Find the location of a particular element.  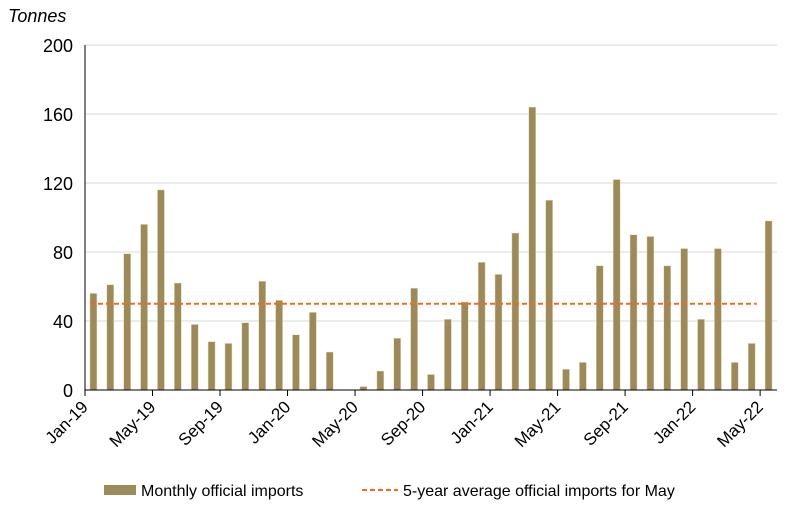

x-tick-label: Jan-20 is located at coordinates (269, 422).